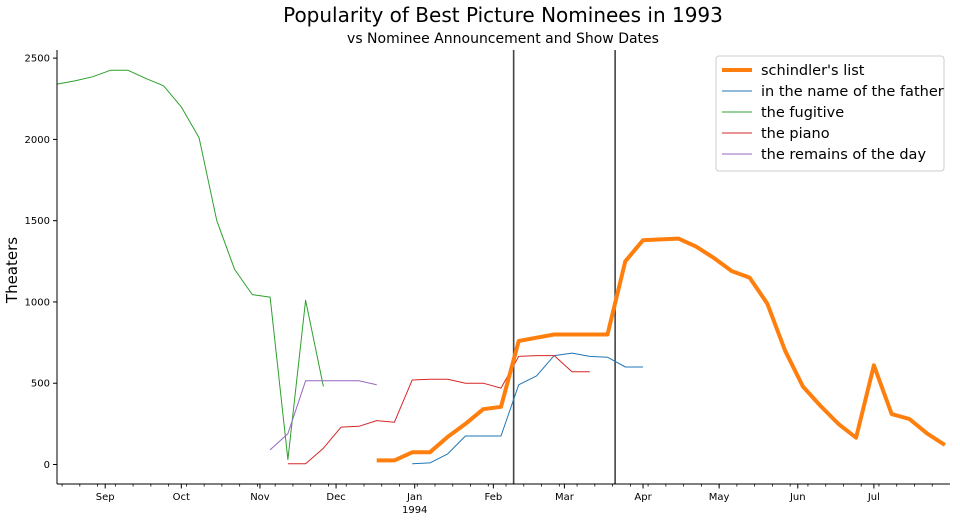 This screenshot has width=960, height=521. Describe the element at coordinates (719, 497) in the screenshot. I see `x-tick-label: May` at that location.